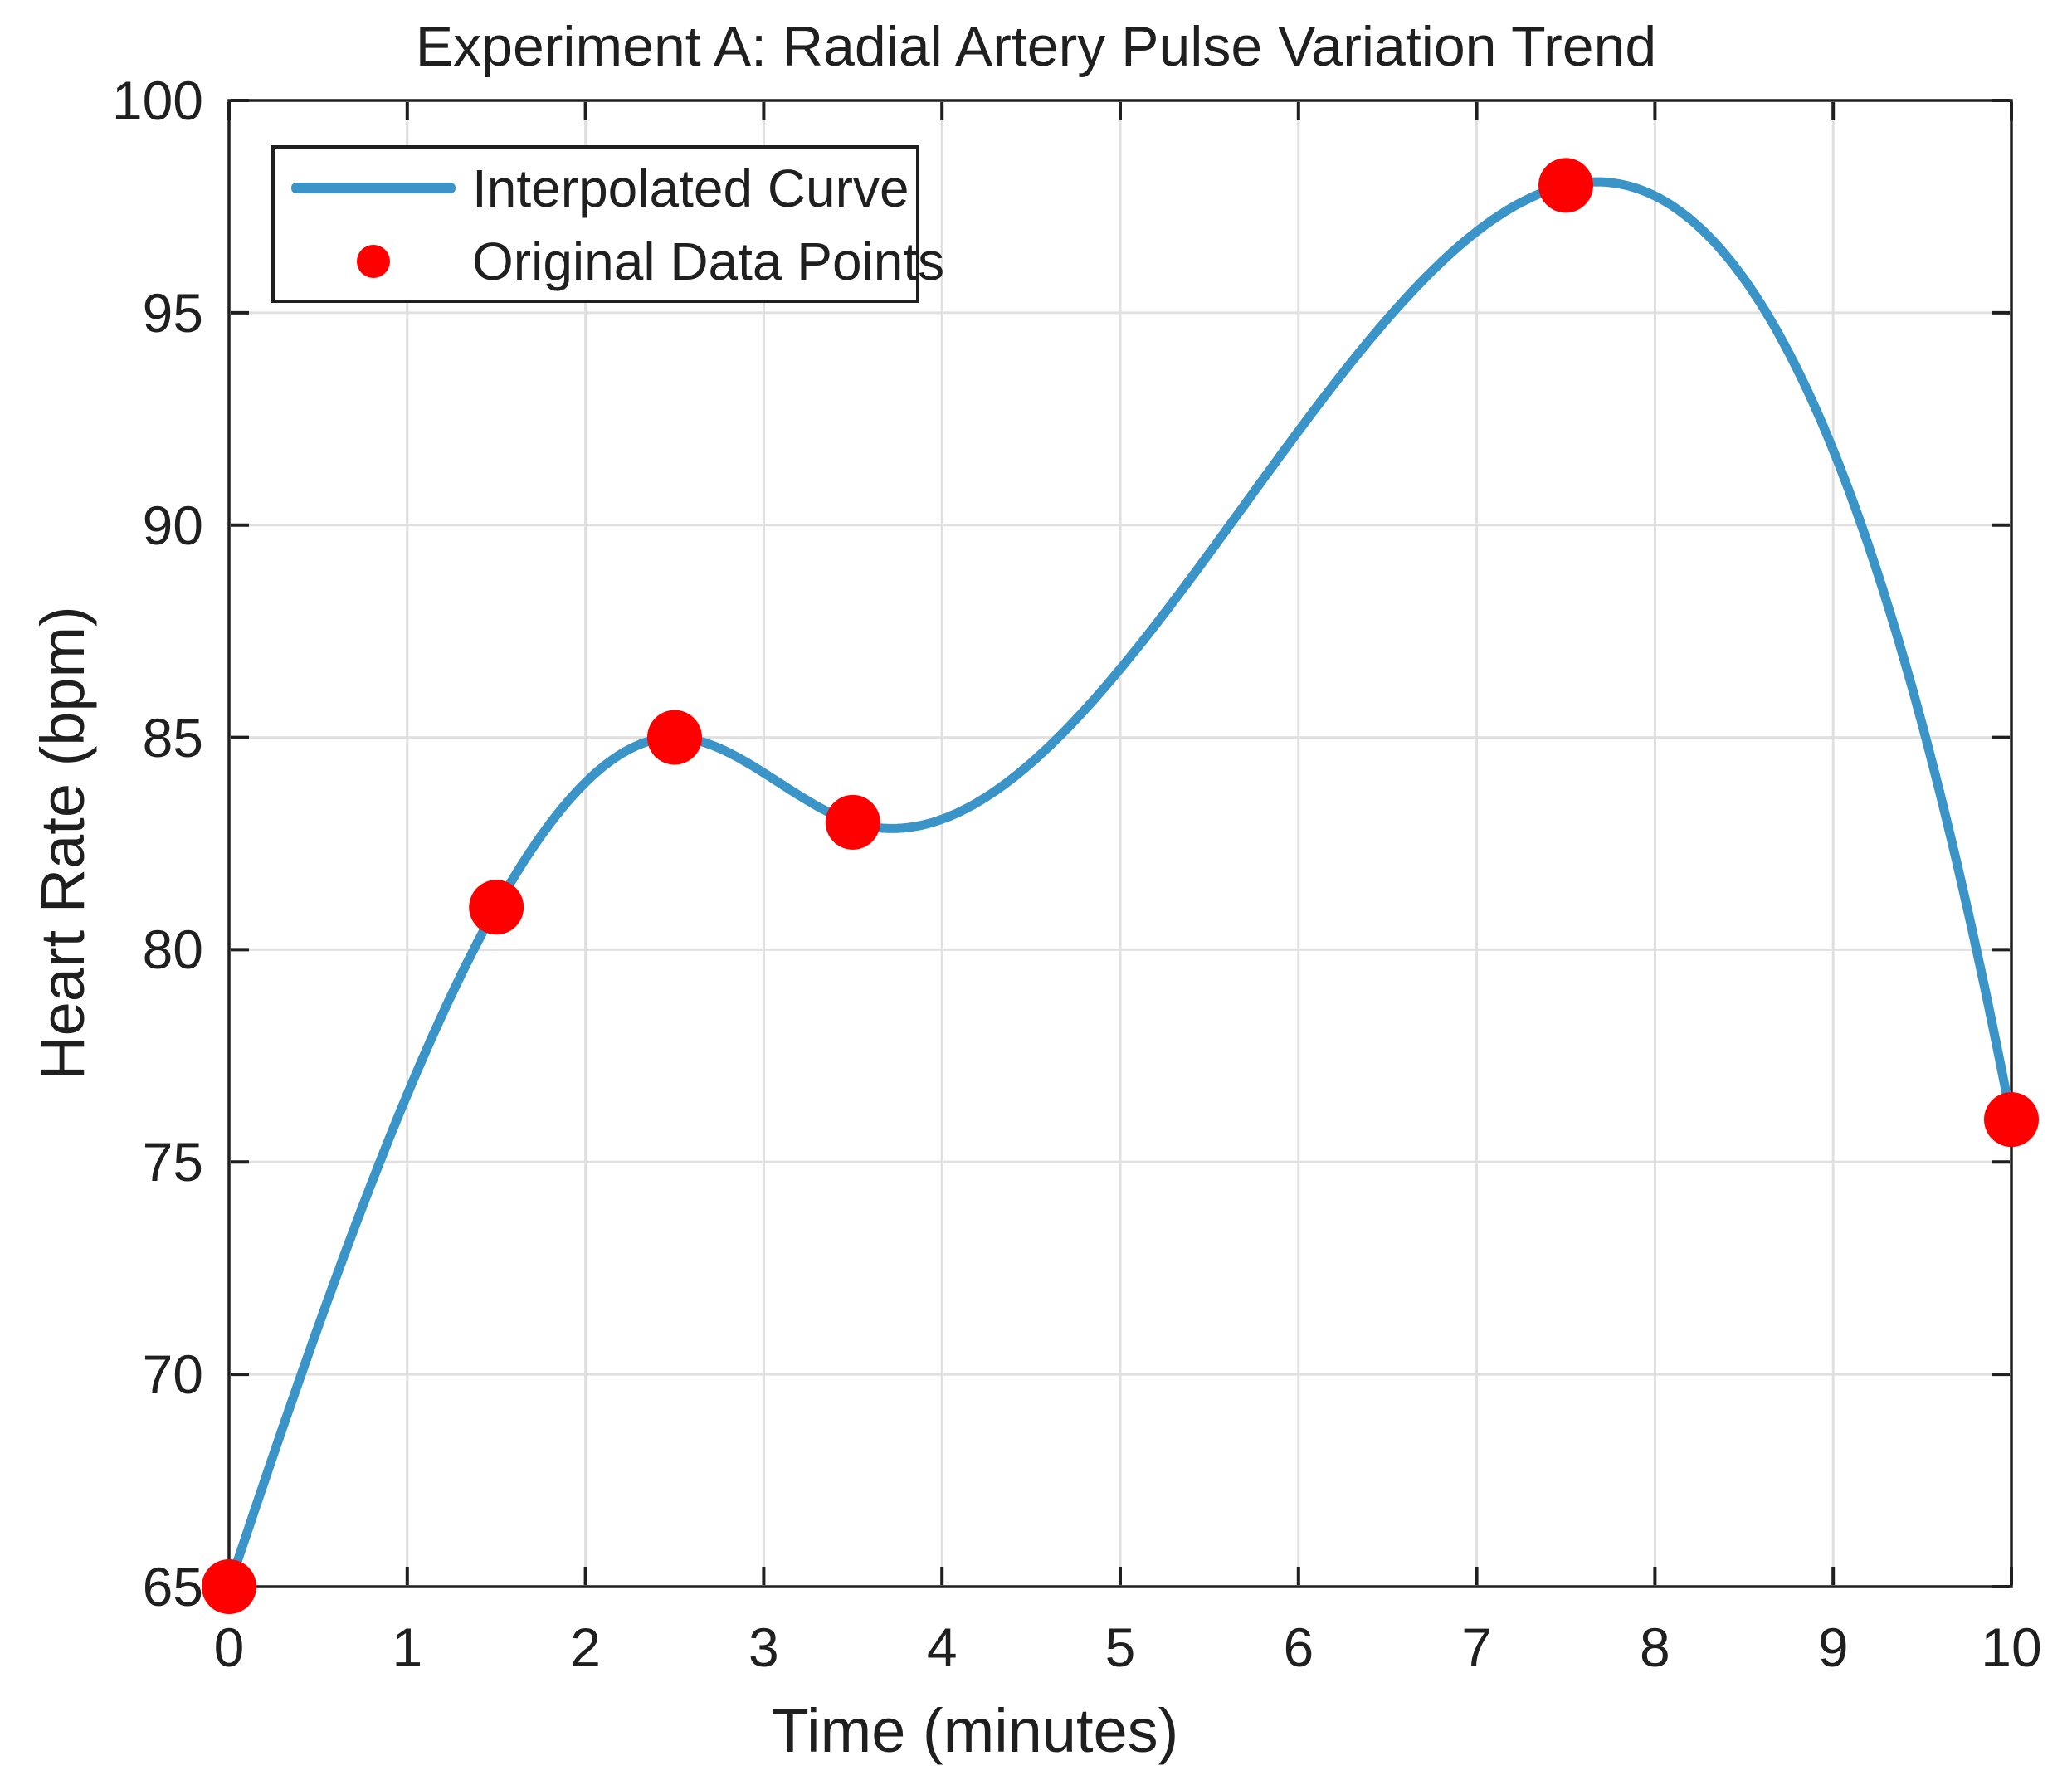 The height and width of the screenshot is (1785, 2072). I want to click on x-tick-label: 9, so click(1833, 1647).